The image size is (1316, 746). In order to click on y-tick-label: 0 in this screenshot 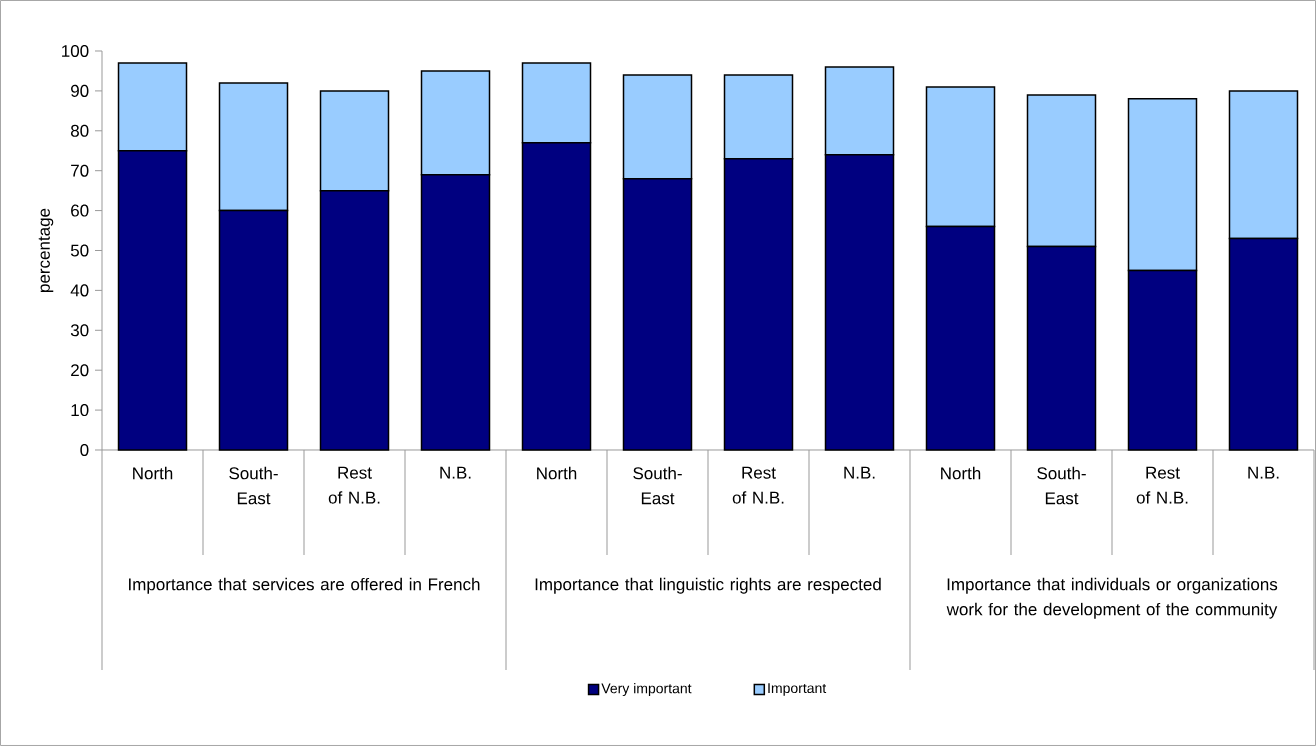, I will do `click(84, 450)`.